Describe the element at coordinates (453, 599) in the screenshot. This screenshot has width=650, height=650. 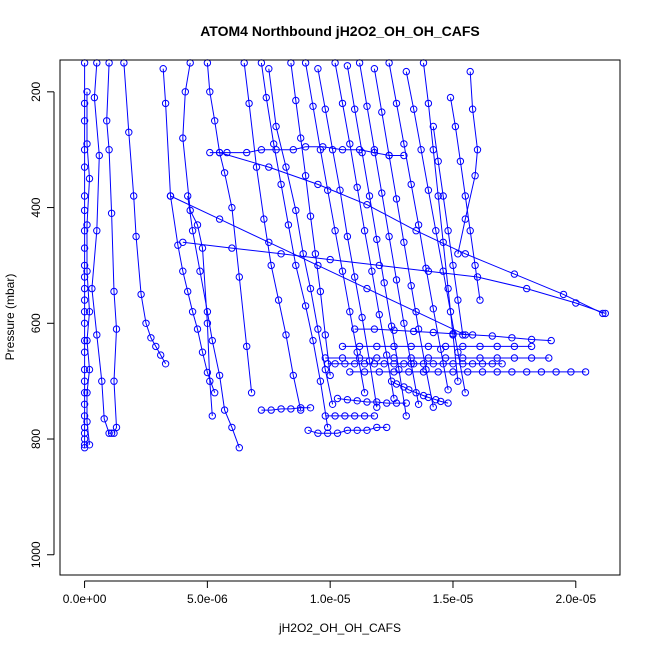
I see `x-tick-label: 1.5e-05` at that location.